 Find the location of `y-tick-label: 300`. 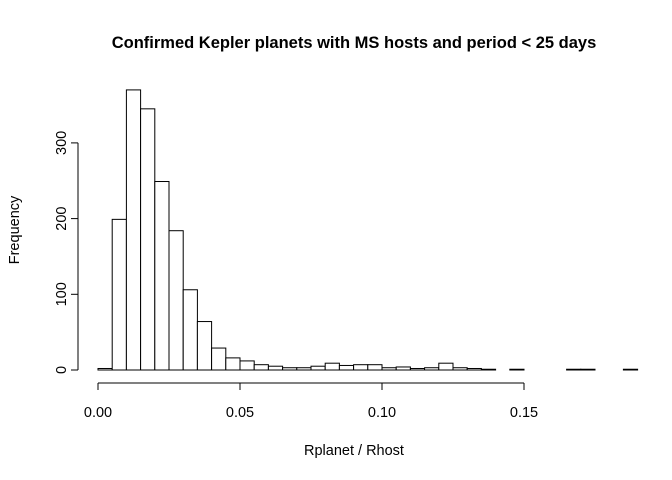

y-tick-label: 300 is located at coordinates (62, 143).